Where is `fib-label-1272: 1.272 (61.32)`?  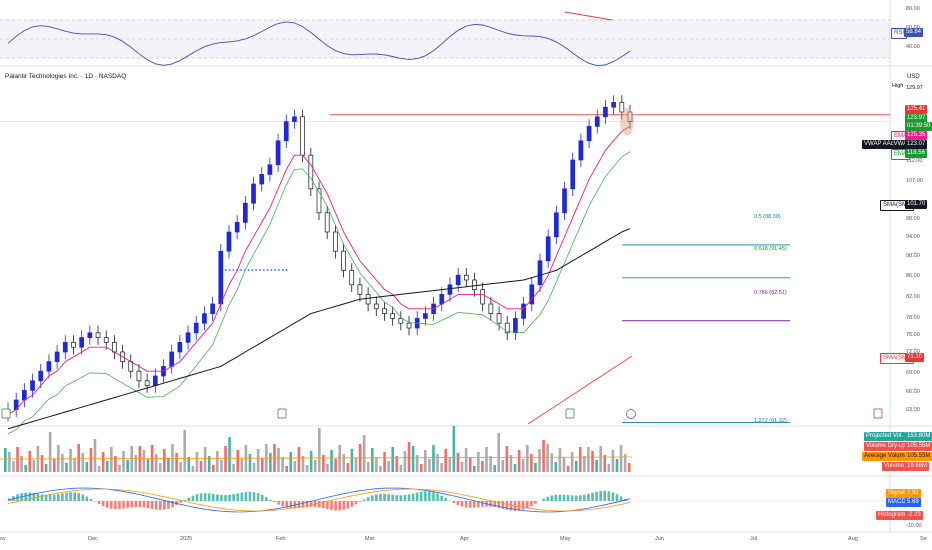
fib-label-1272: 1.272 (61.32) is located at coordinates (770, 421).